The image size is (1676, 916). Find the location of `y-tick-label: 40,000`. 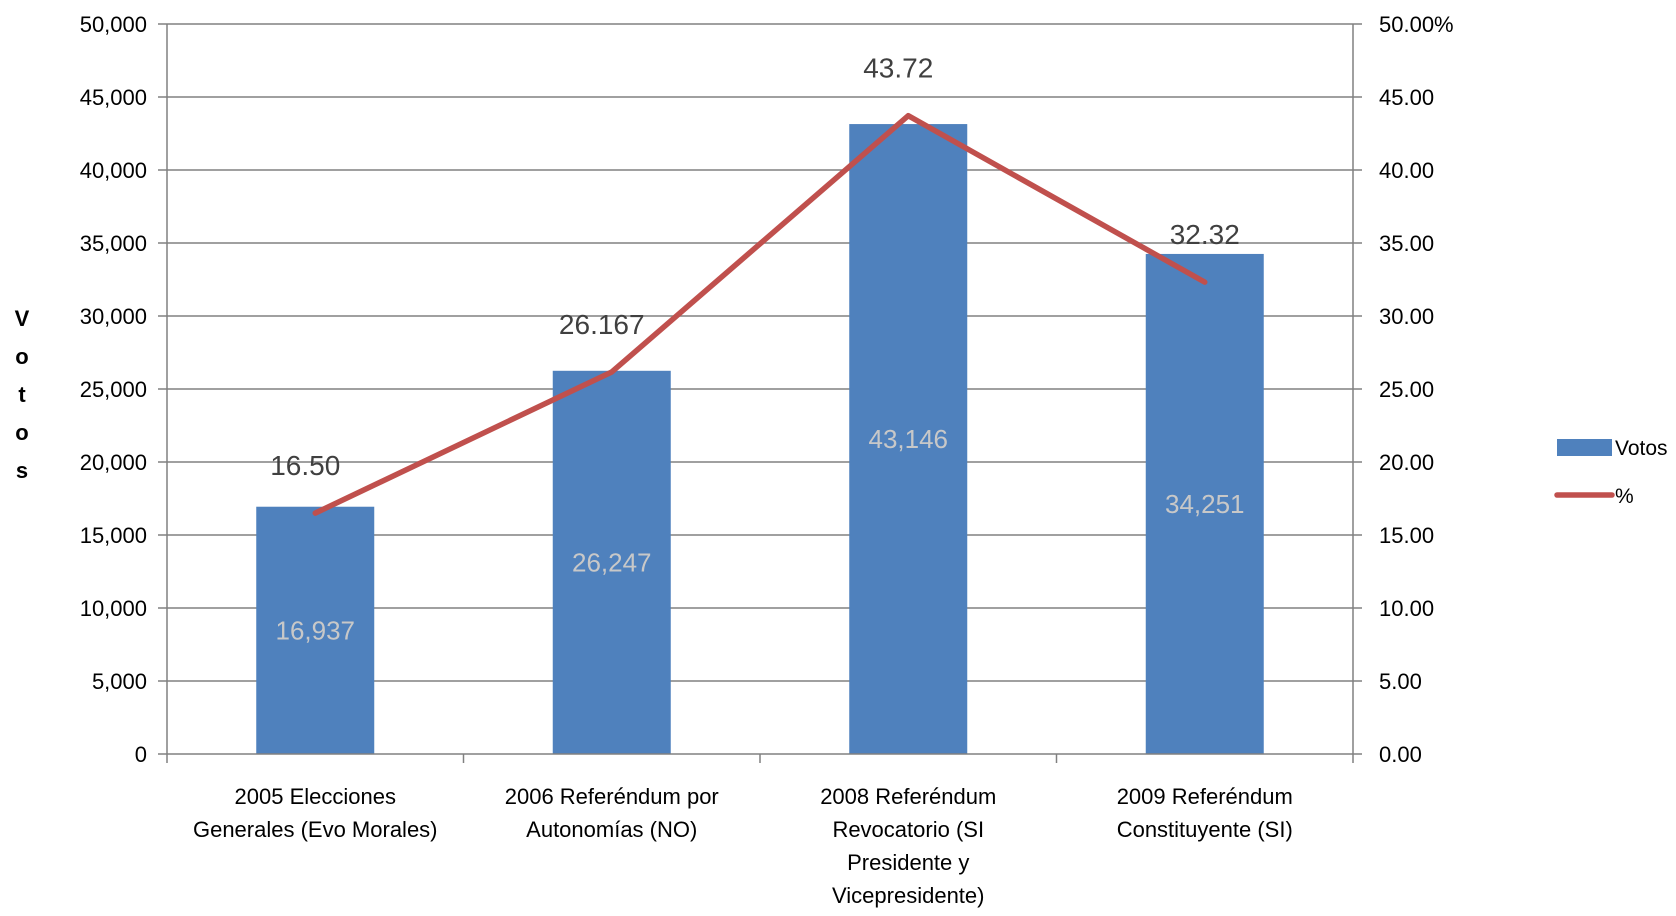

y-tick-label: 40,000 is located at coordinates (113, 170).